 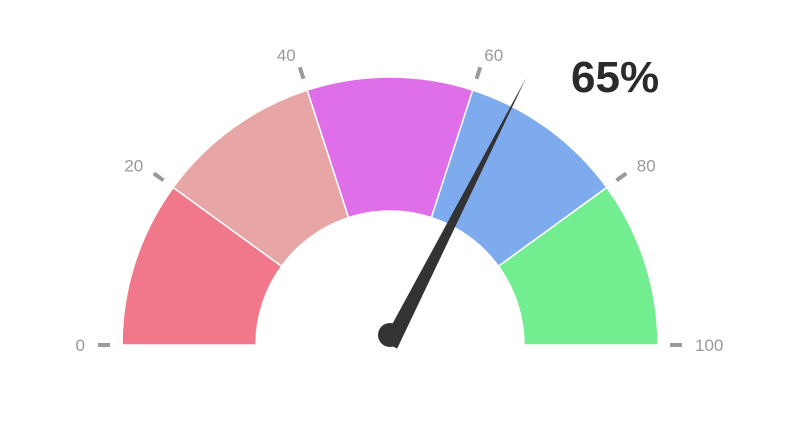 I want to click on gauge-needle, so click(x=452, y=213).